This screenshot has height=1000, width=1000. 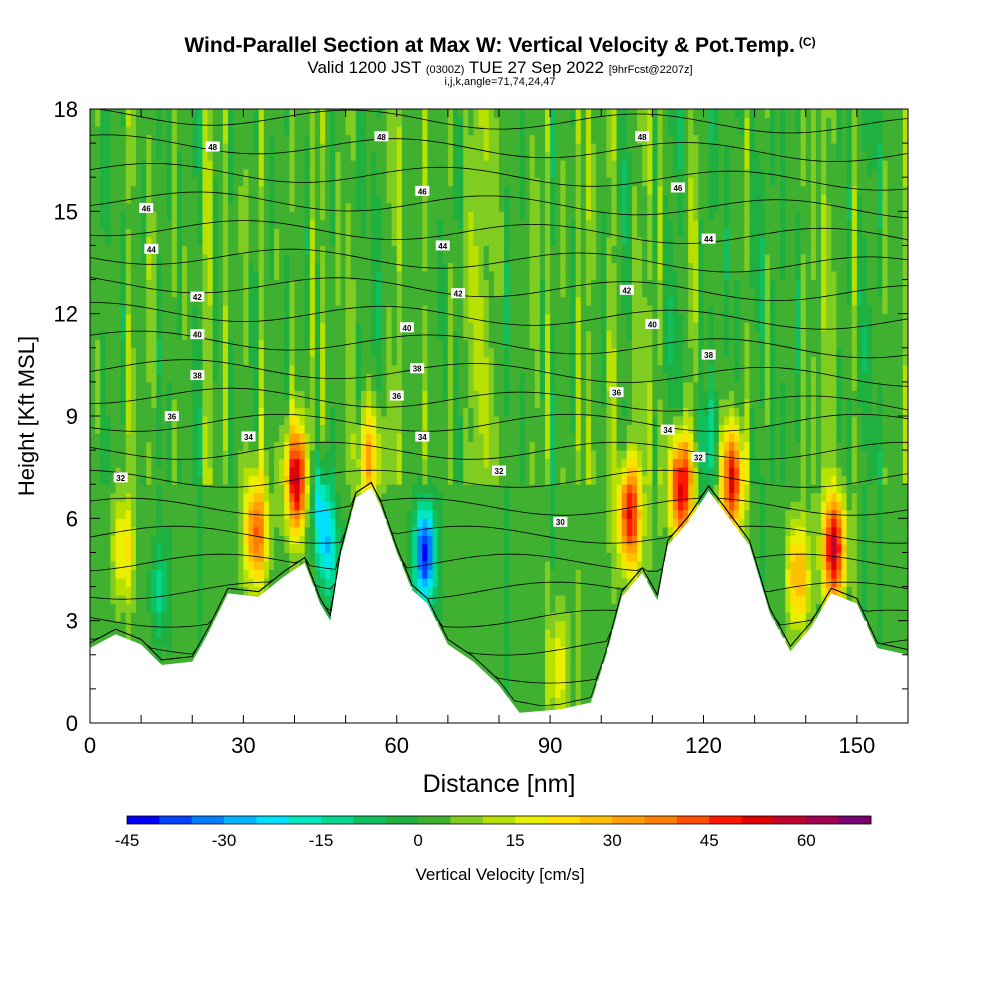 What do you see at coordinates (703, 745) in the screenshot?
I see `x-tick-label: 120` at bounding box center [703, 745].